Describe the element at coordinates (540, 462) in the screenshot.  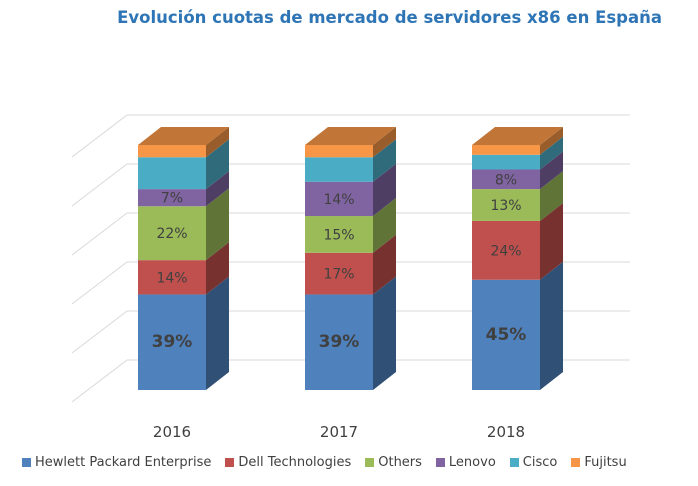
I see `legend-label: Cisco` at that location.